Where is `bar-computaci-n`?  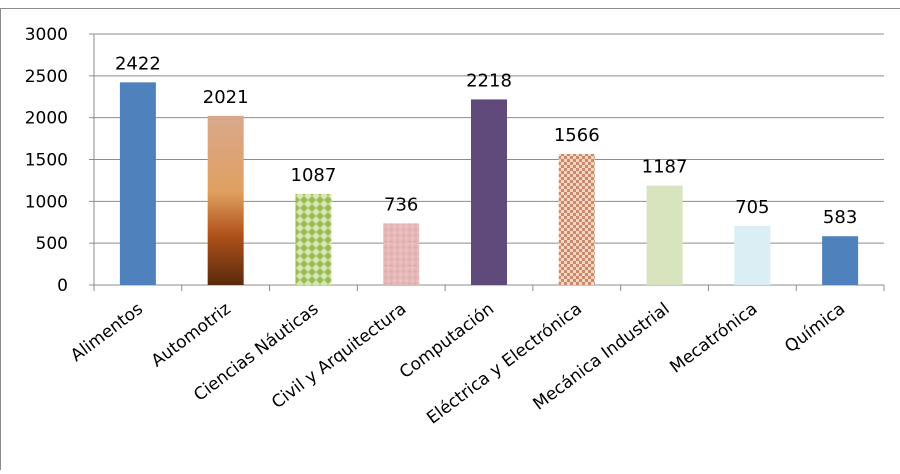
bar-computaci-n is located at coordinates (489, 192).